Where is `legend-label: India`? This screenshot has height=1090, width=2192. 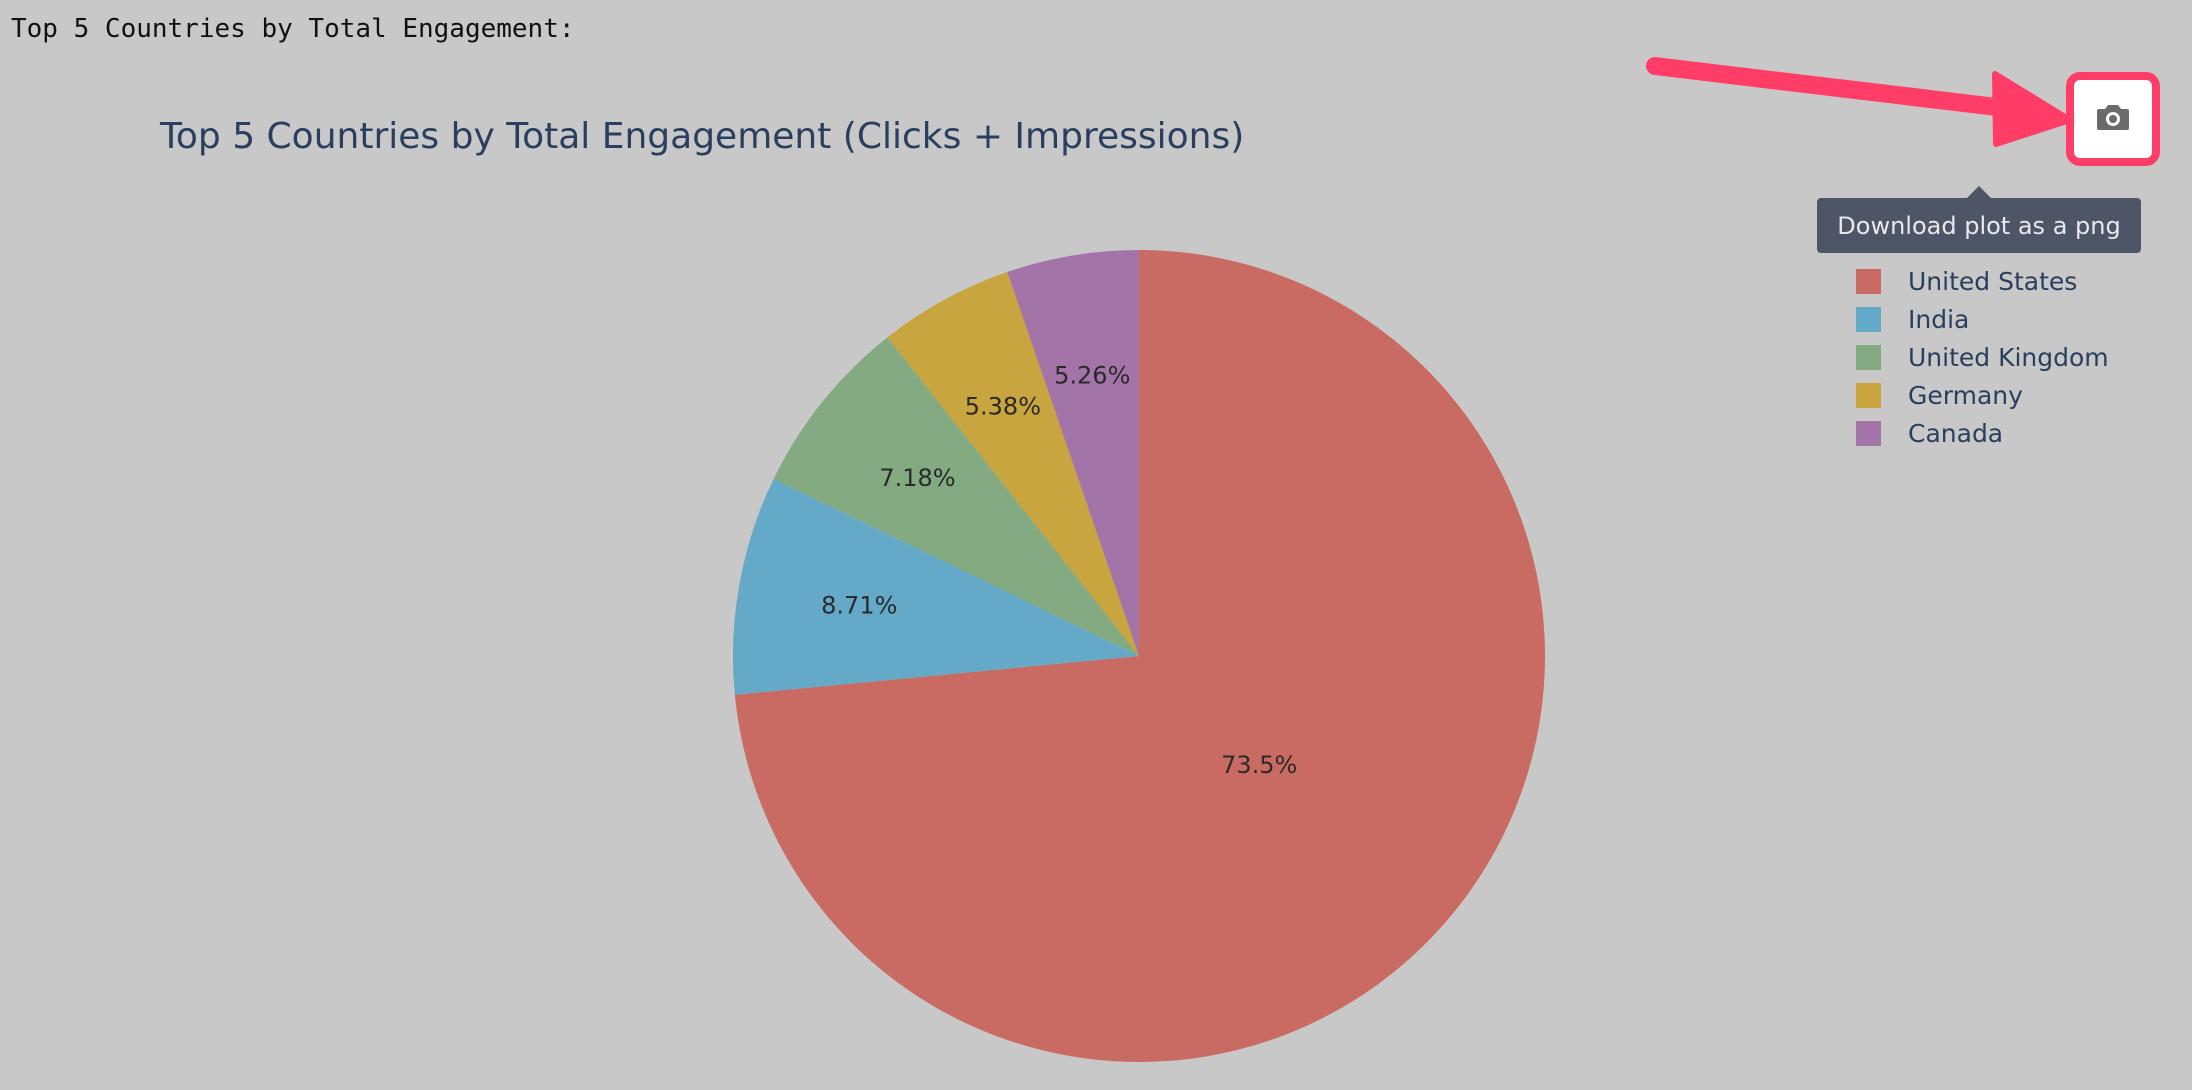
legend-label: India is located at coordinates (1939, 319).